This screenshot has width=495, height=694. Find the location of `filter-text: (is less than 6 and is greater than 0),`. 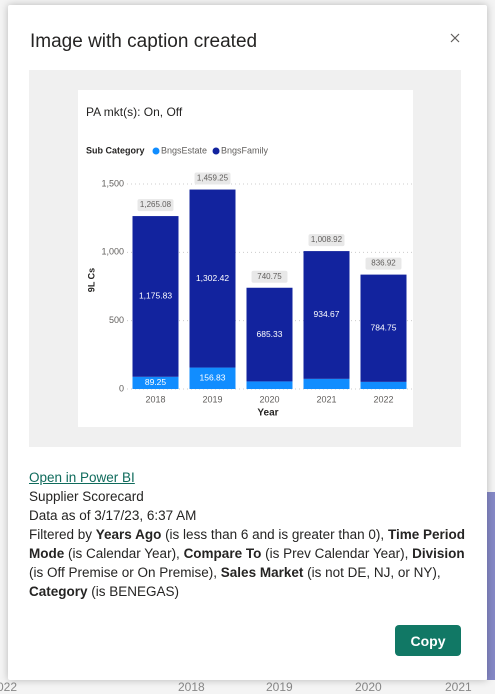

filter-text: (is less than 6 and is greater than 0), is located at coordinates (274, 534).